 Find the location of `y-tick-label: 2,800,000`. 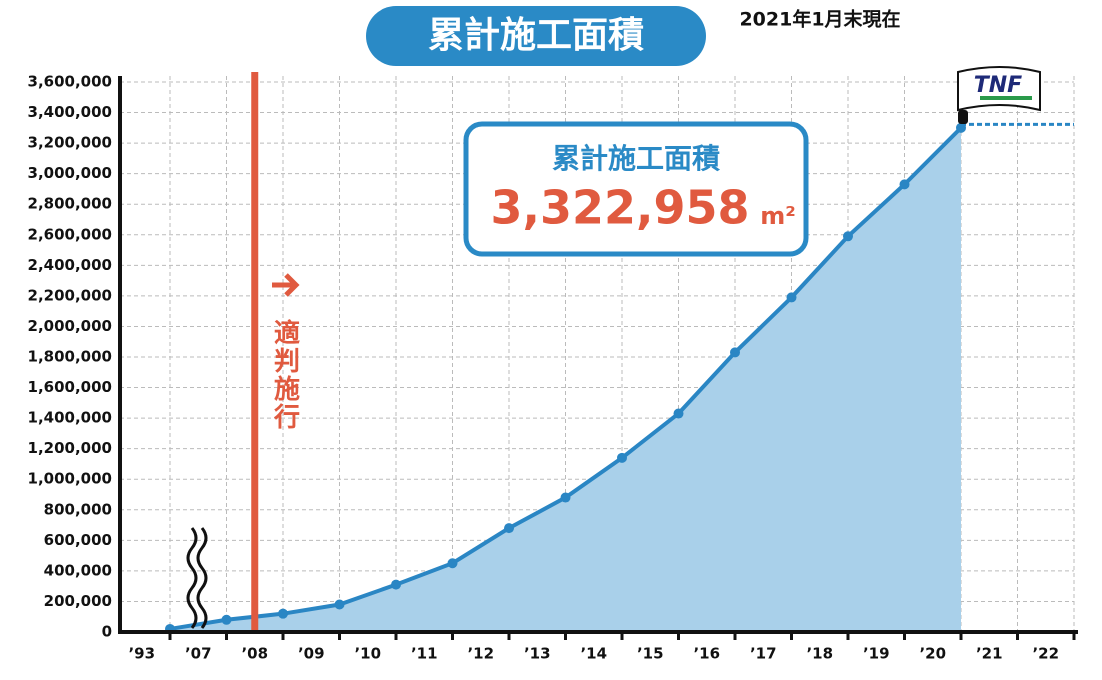

y-tick-label: 2,800,000 is located at coordinates (70, 204).